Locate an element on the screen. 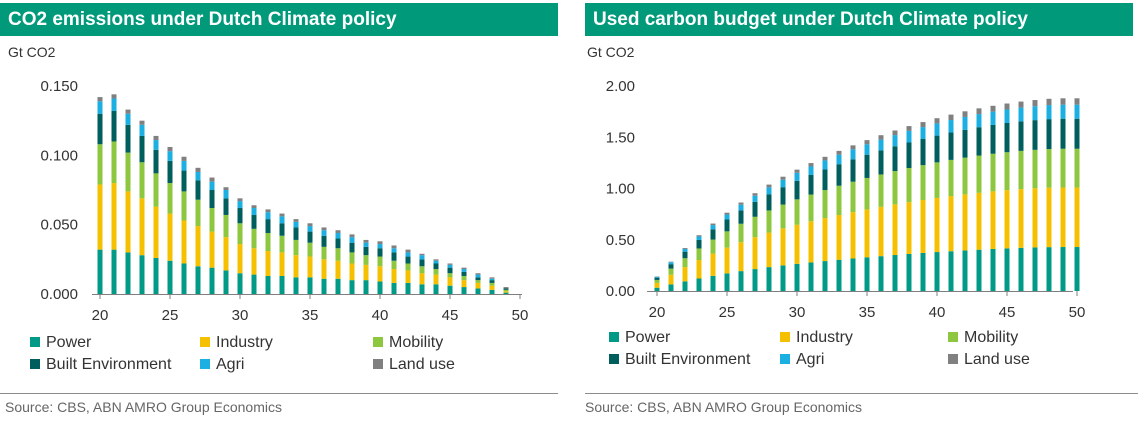  x-tick-label: 20 is located at coordinates (657, 312).